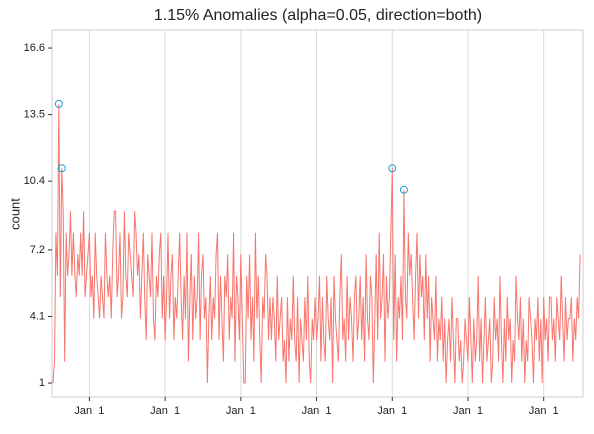  Describe the element at coordinates (34, 48) in the screenshot. I see `y-tick-label: 16.6` at that location.